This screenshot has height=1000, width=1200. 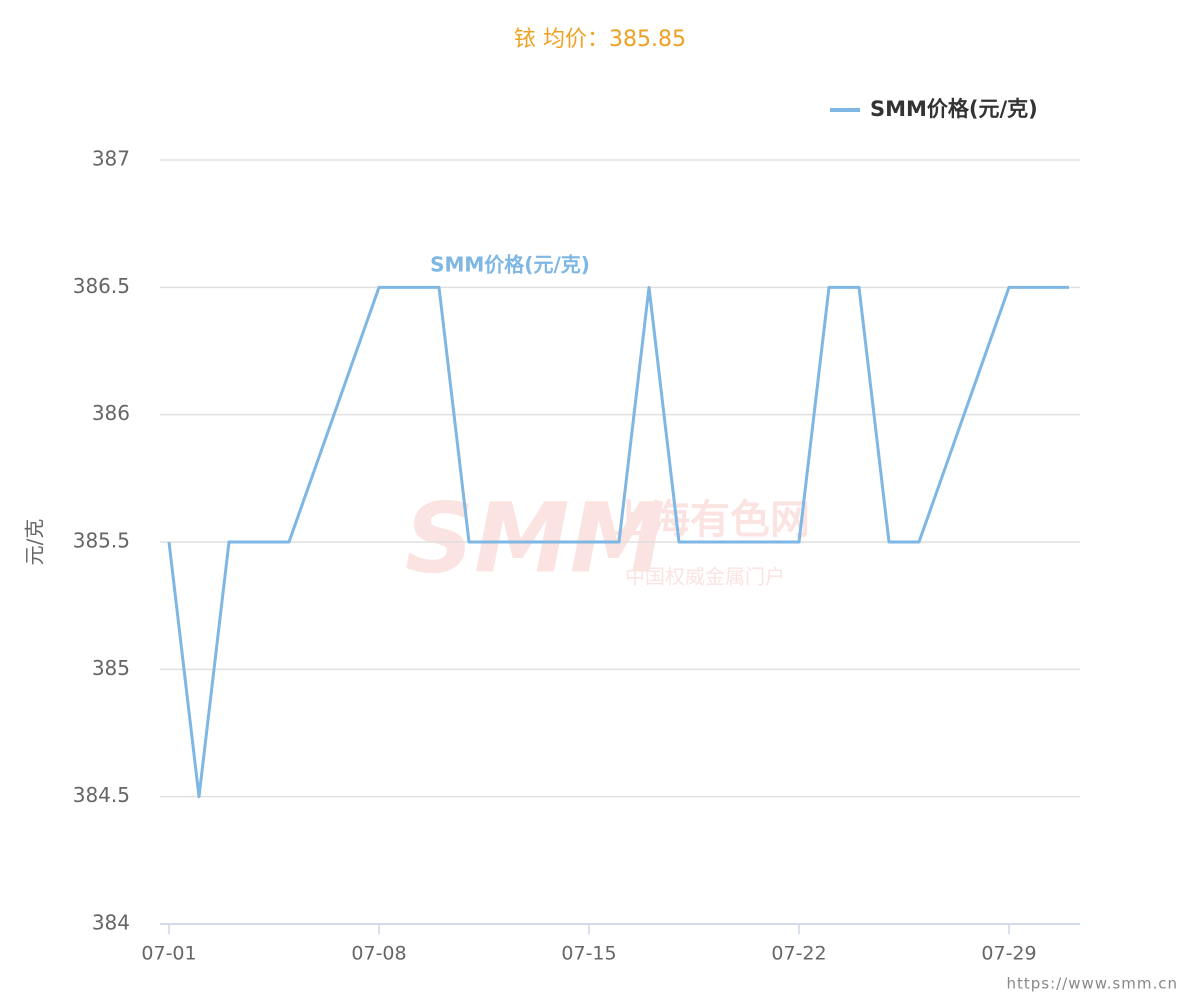 I want to click on y-tick-label: 385, so click(x=111, y=668).